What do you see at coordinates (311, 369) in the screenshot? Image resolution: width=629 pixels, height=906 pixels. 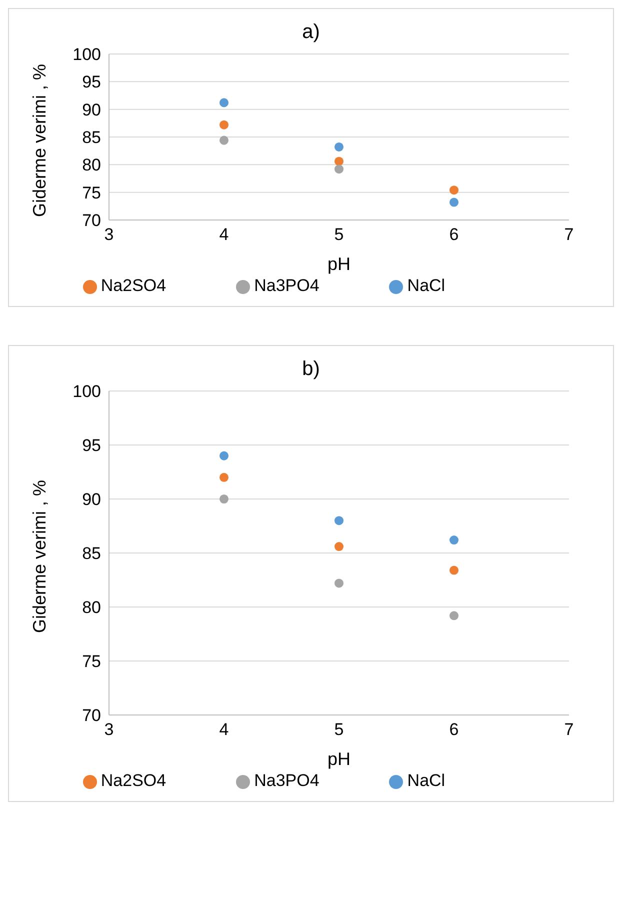 I see `chart-title: b)` at bounding box center [311, 369].